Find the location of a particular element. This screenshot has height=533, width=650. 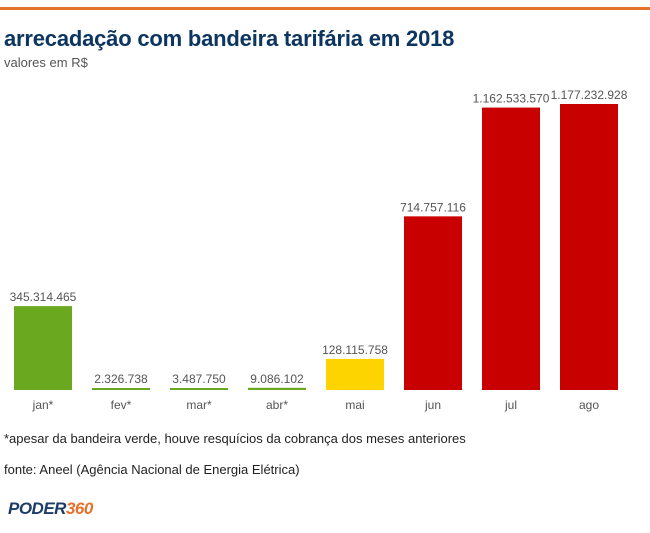

value-label: 2.326.738 is located at coordinates (121, 379).